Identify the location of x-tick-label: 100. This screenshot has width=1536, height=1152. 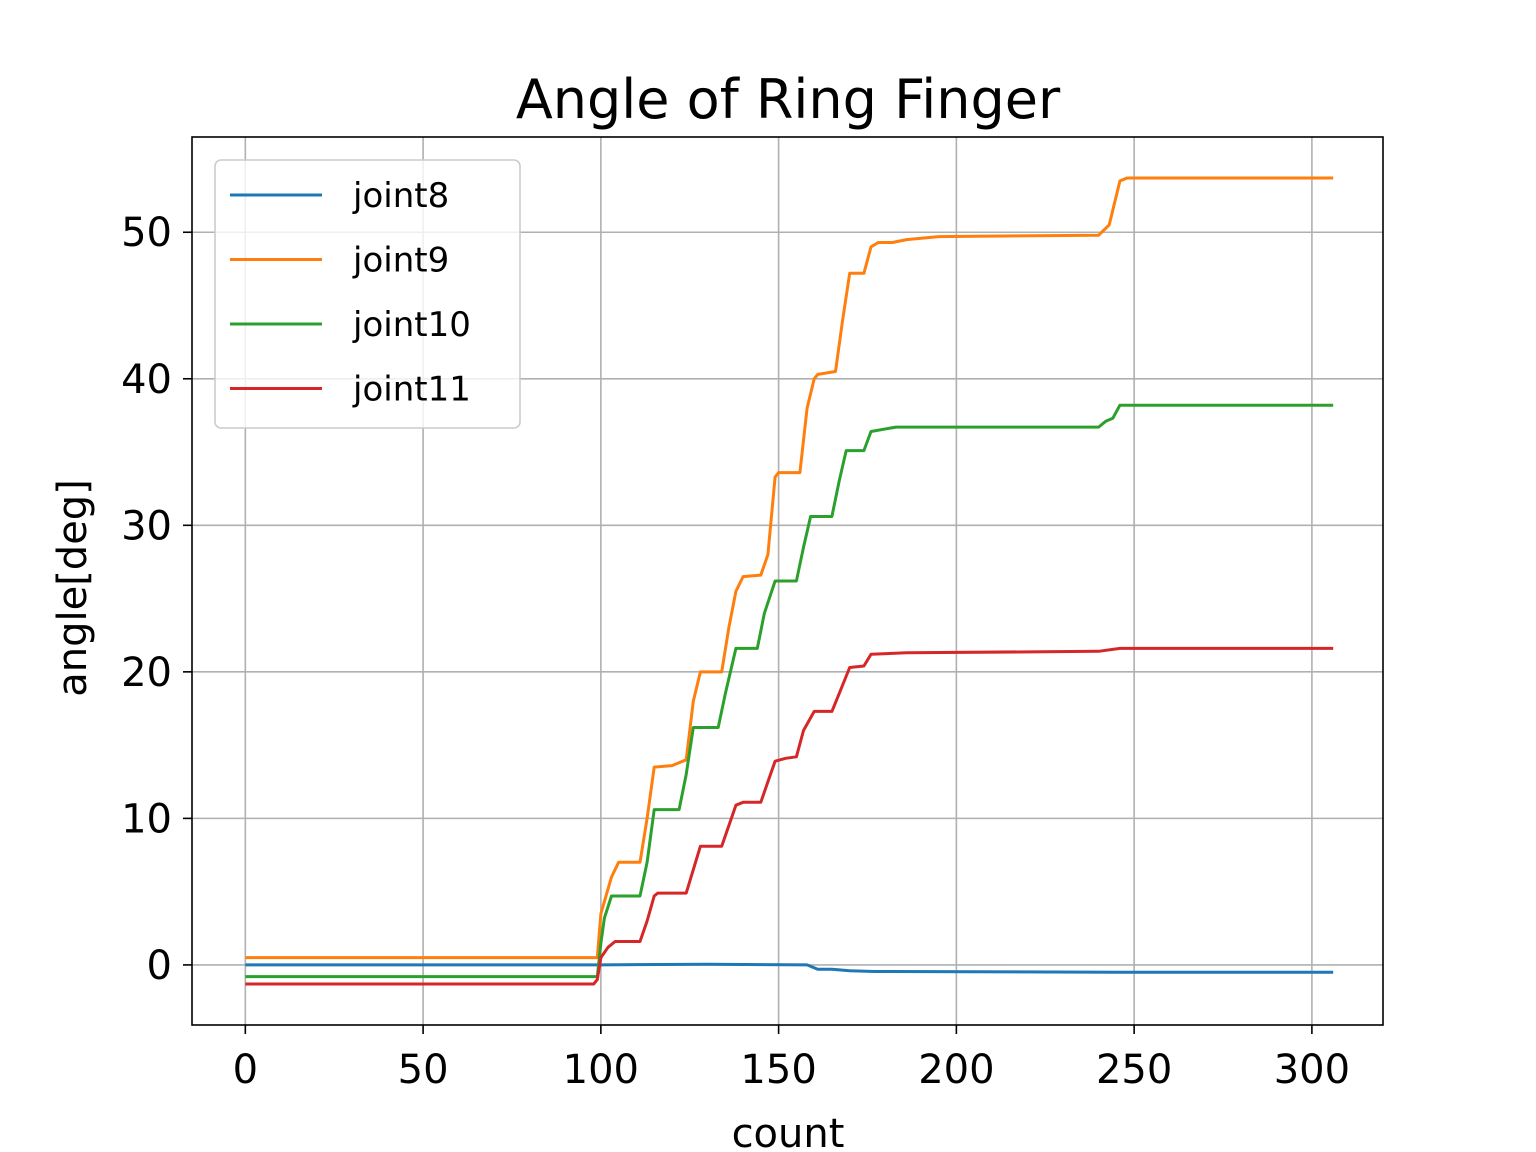
(601, 1070).